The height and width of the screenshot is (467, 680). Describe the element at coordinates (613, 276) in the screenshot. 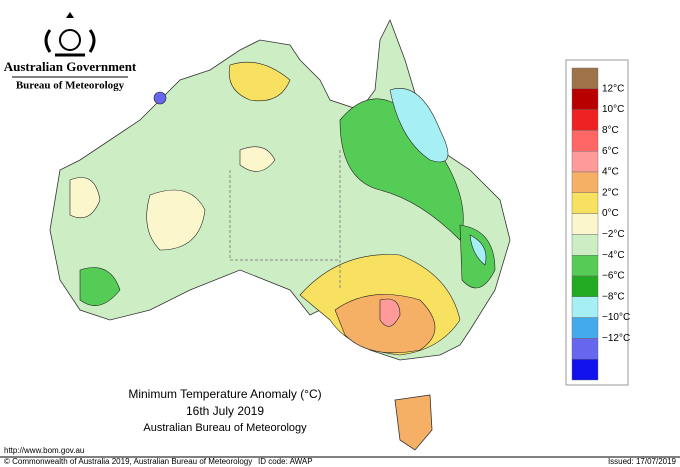

I see `legend-label: −6°C` at that location.